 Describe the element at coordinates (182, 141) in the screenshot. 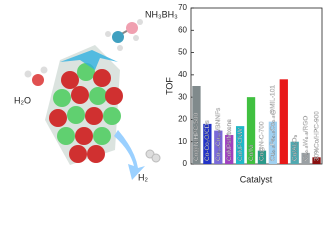

I see `y-tick-label: 10` at that location.